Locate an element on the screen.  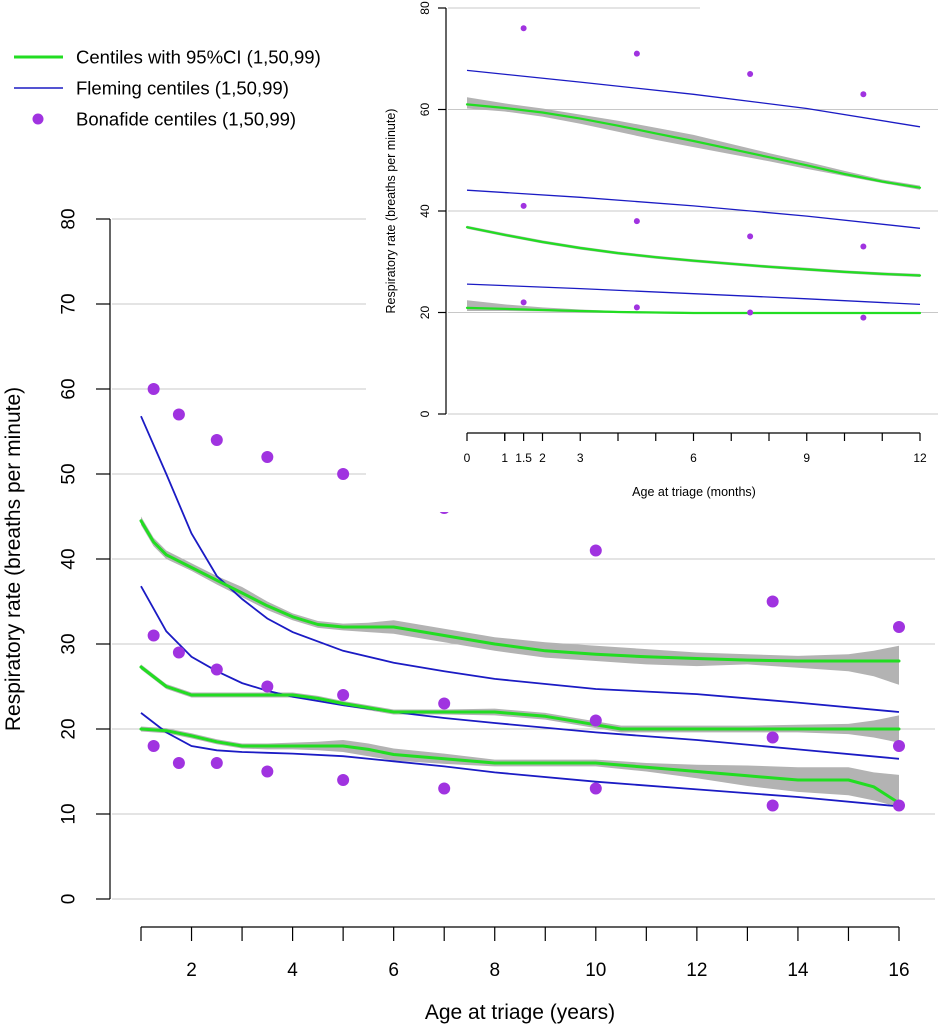
inset-x-axis-title: Age at triage (months) is located at coordinates (694, 492).